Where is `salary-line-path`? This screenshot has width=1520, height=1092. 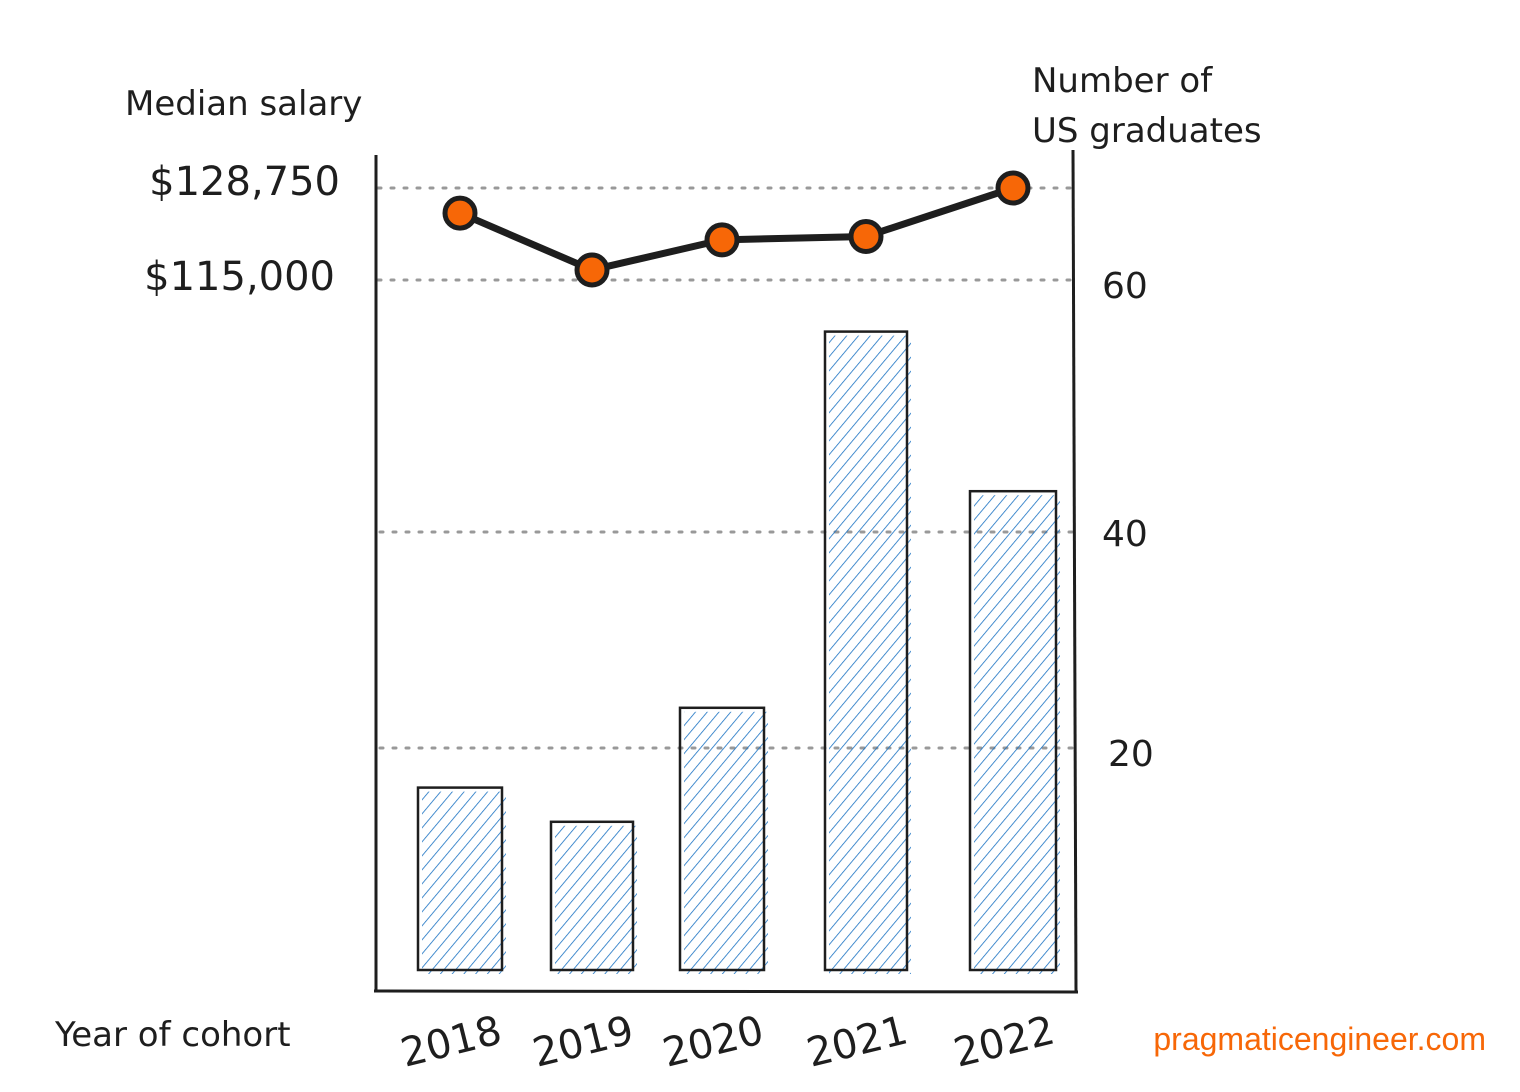
salary-line-path is located at coordinates (736, 229).